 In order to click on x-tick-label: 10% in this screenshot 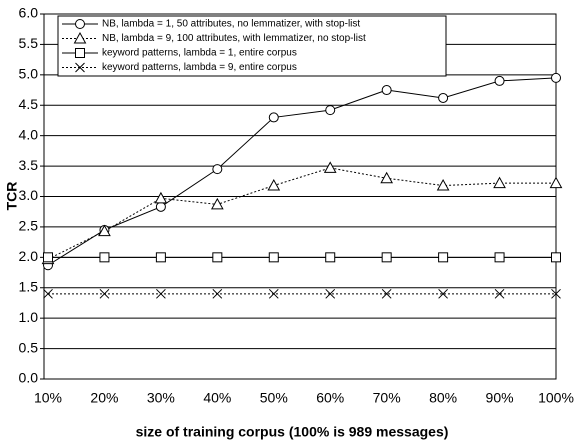, I will do `click(48, 398)`.